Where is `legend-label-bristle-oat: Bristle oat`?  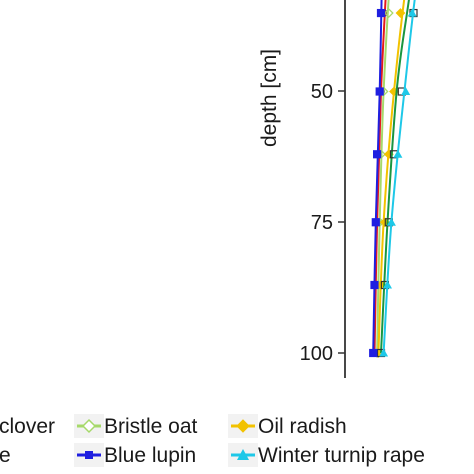
legend-label-bristle-oat: Bristle oat is located at coordinates (151, 426).